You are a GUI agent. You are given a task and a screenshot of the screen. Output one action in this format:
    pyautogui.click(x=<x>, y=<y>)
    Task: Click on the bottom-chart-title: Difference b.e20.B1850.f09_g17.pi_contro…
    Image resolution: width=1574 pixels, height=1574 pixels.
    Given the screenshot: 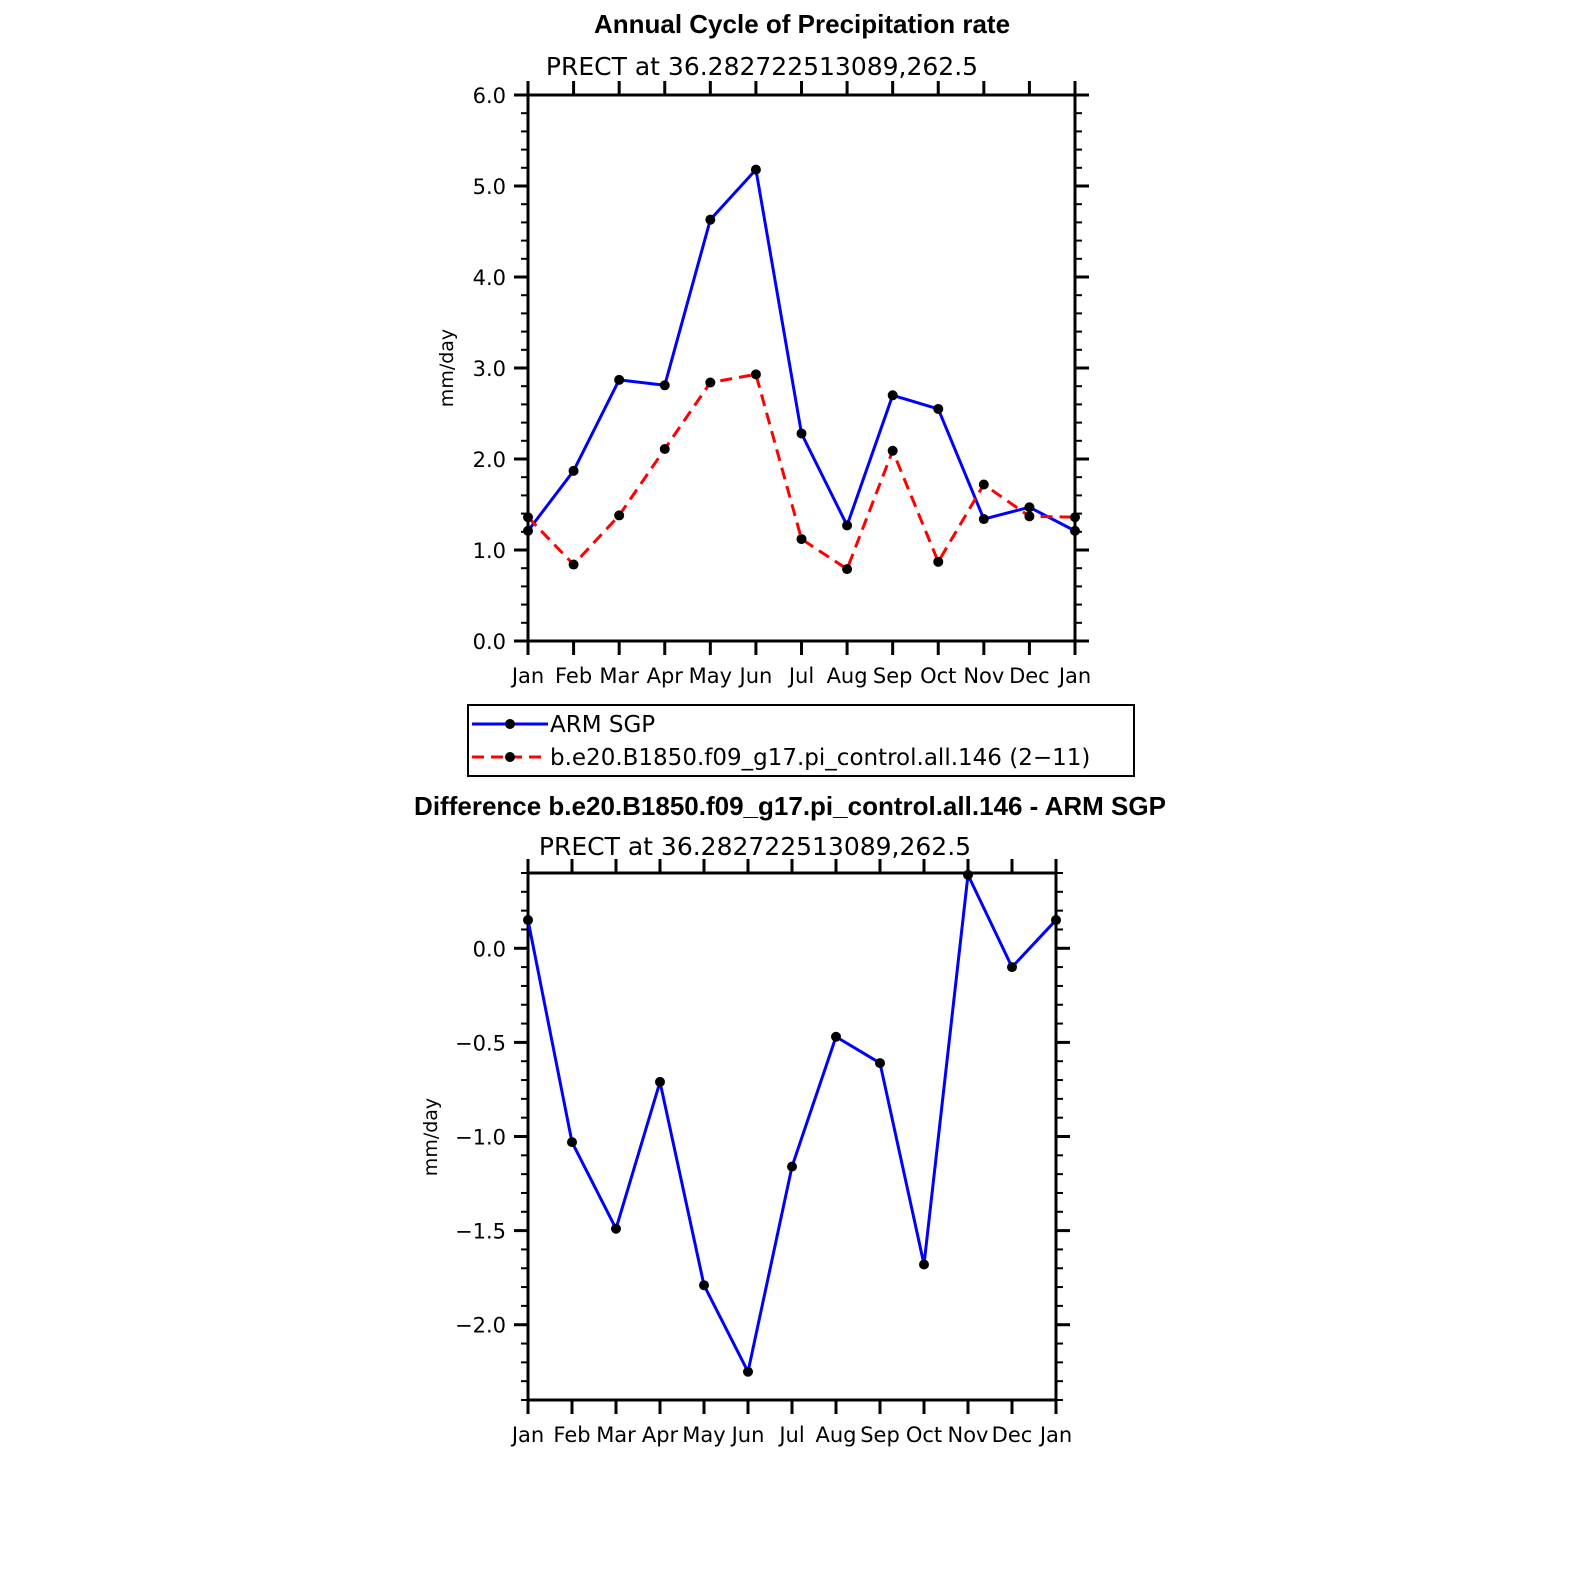 What is the action you would take?
    pyautogui.click(x=790, y=806)
    